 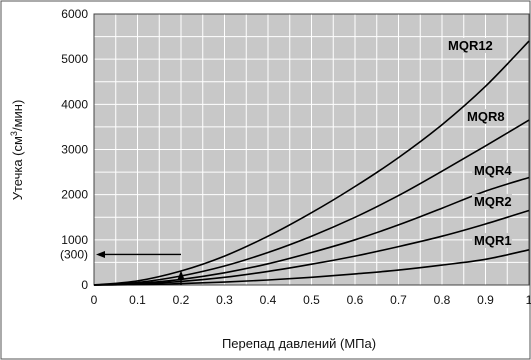 I want to click on y-tick-label: 6000, so click(x=74, y=14).